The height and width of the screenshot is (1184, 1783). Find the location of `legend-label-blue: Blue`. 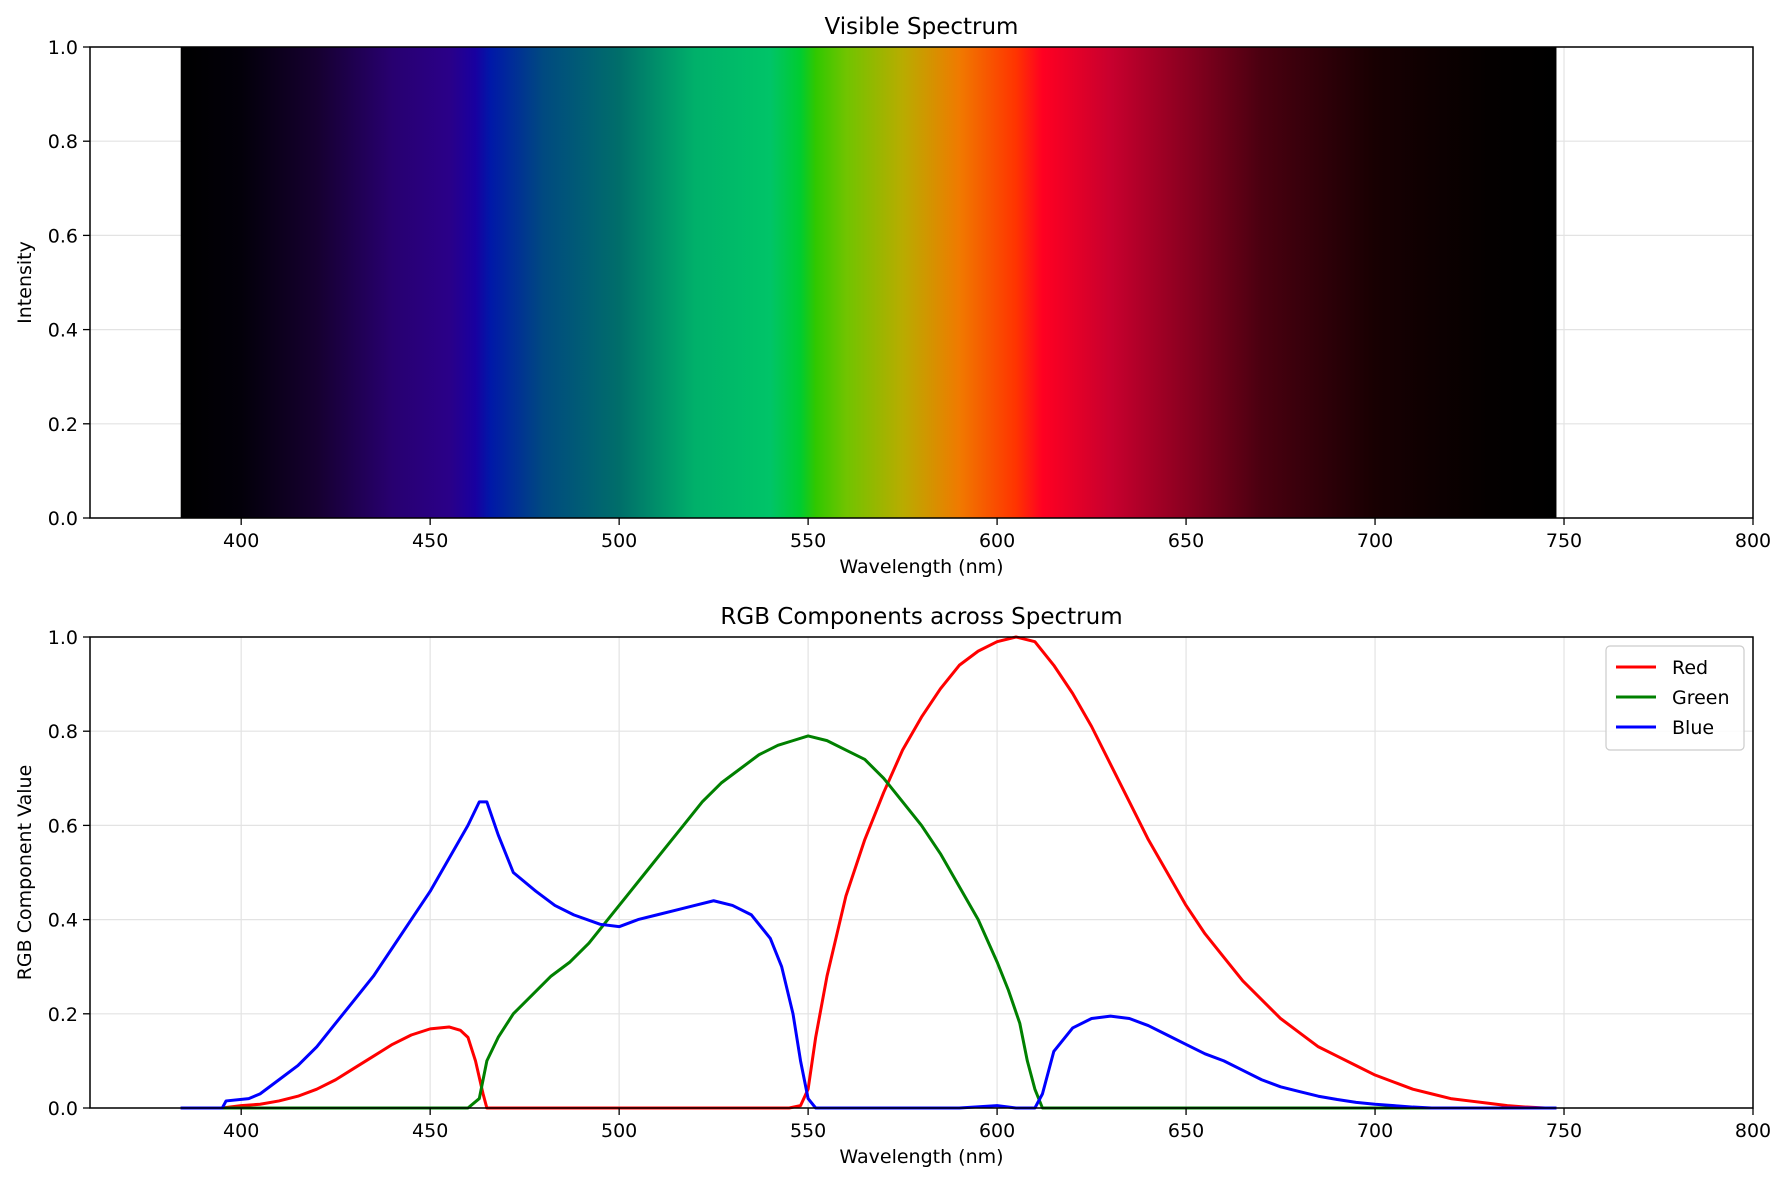

legend-label-blue: Blue is located at coordinates (1693, 728).